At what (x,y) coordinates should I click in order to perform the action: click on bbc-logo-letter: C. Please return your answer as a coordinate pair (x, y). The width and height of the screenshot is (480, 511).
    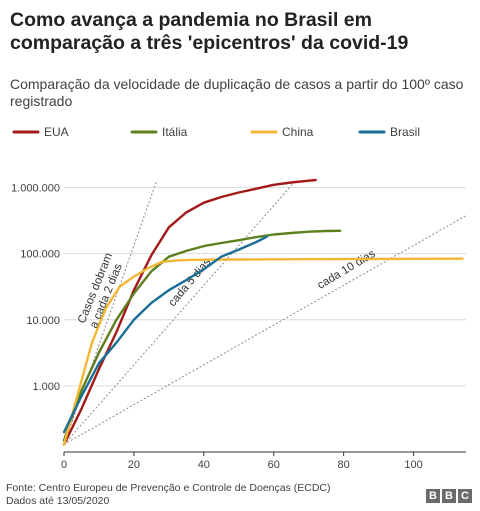
    Looking at the image, I should click on (465, 496).